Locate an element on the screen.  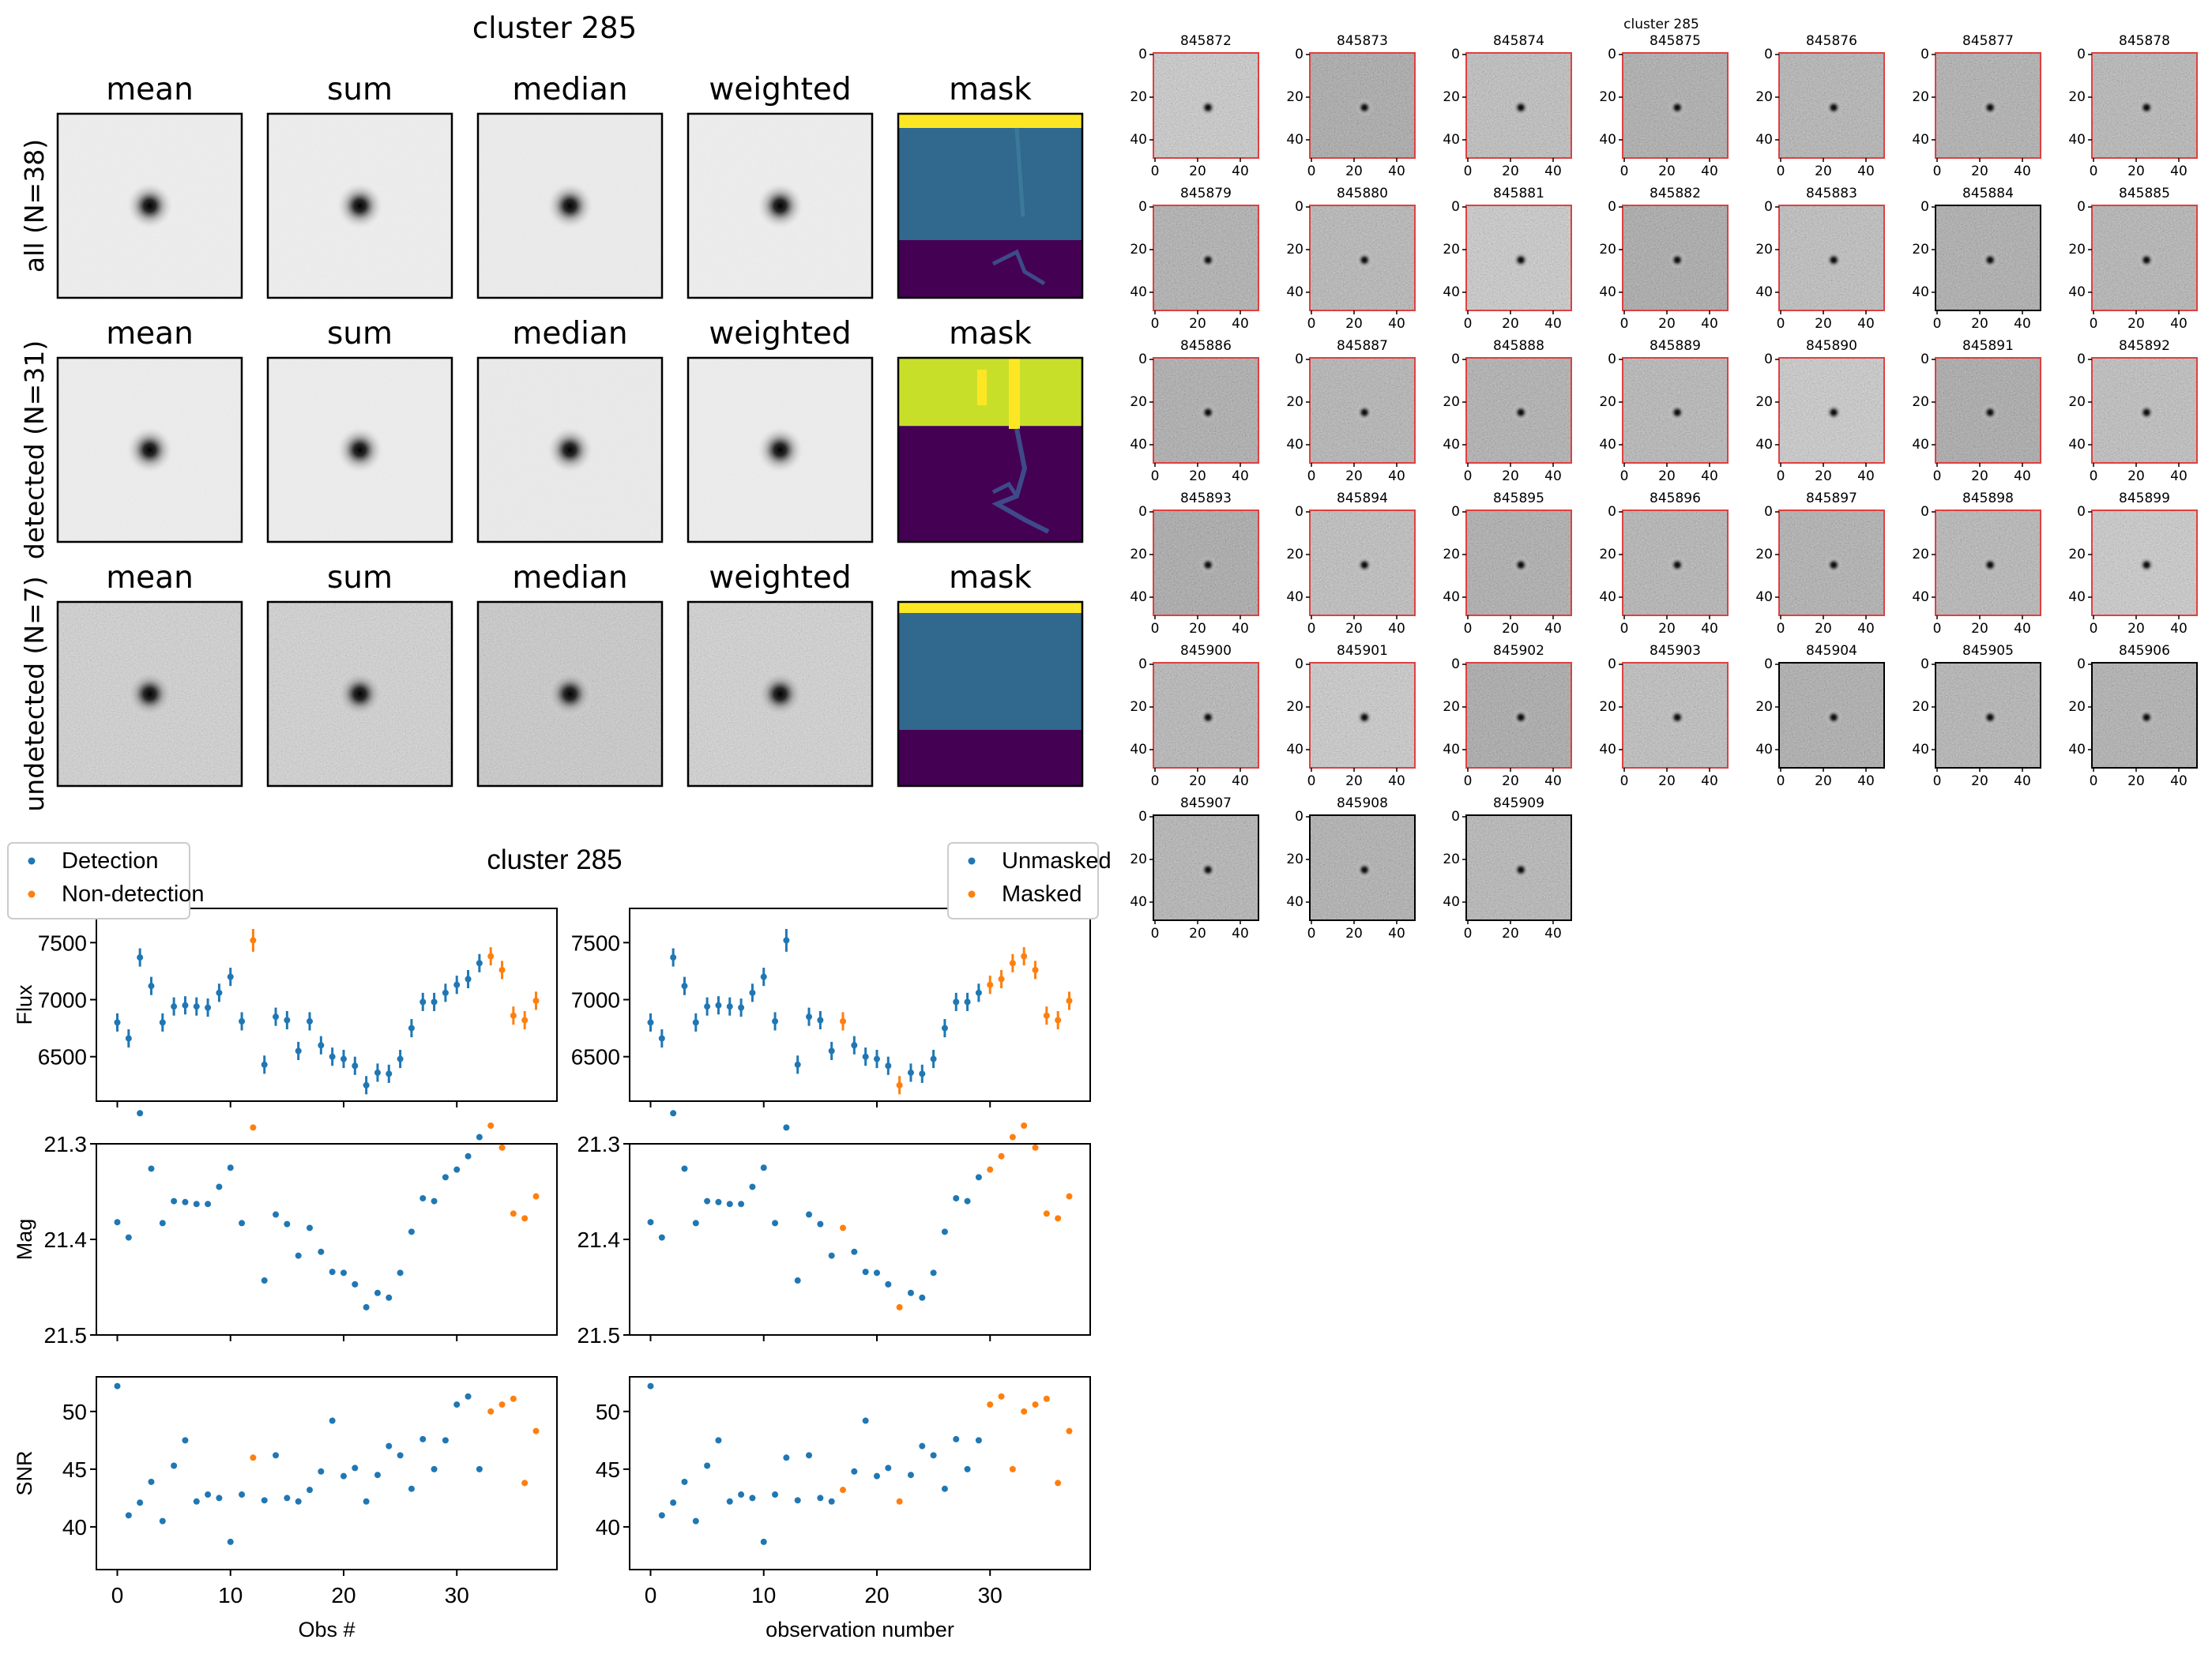
y-tick-label: 50 is located at coordinates (74, 1412).